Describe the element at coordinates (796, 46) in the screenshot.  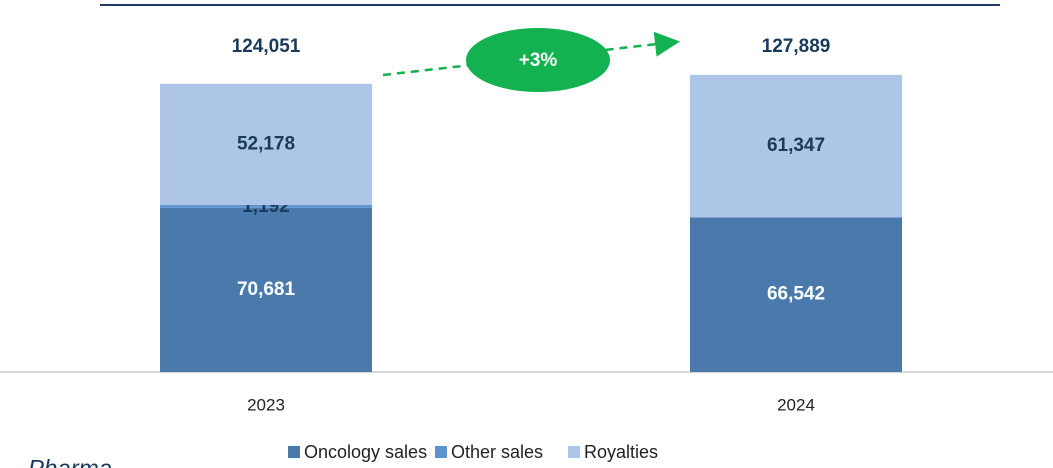
I see `total-label: 127,889` at that location.